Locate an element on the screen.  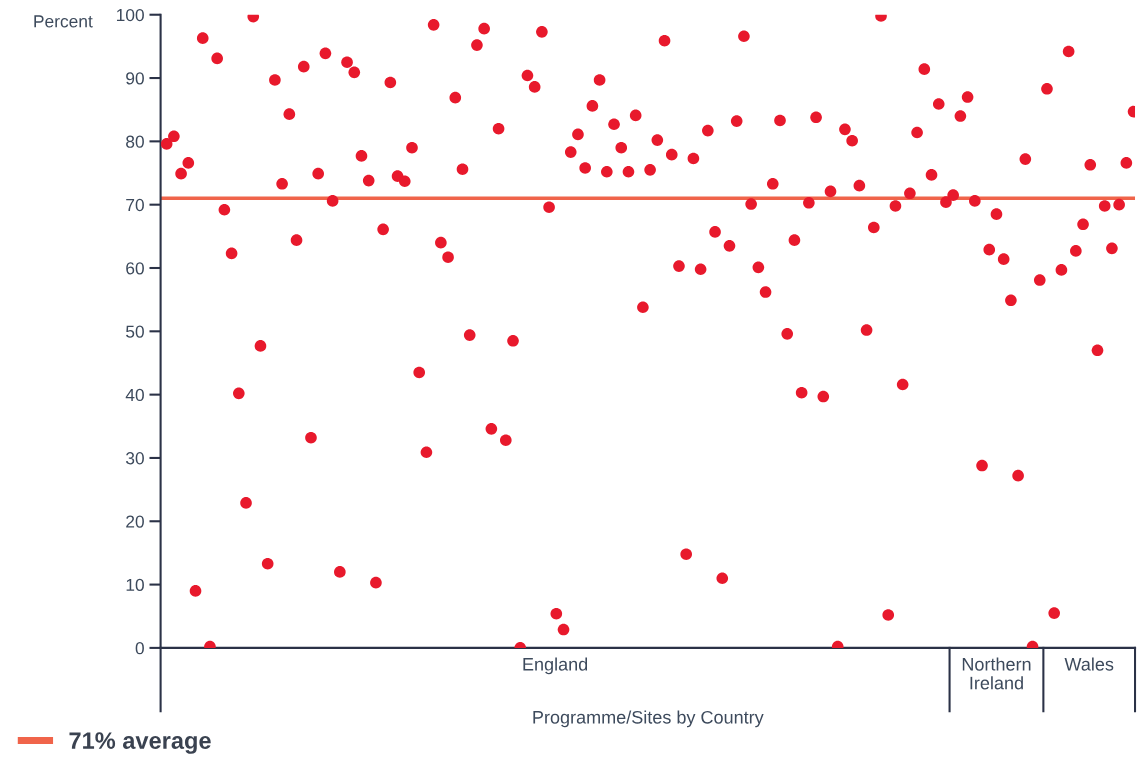
y-tick-label: 70 is located at coordinates (135, 205).